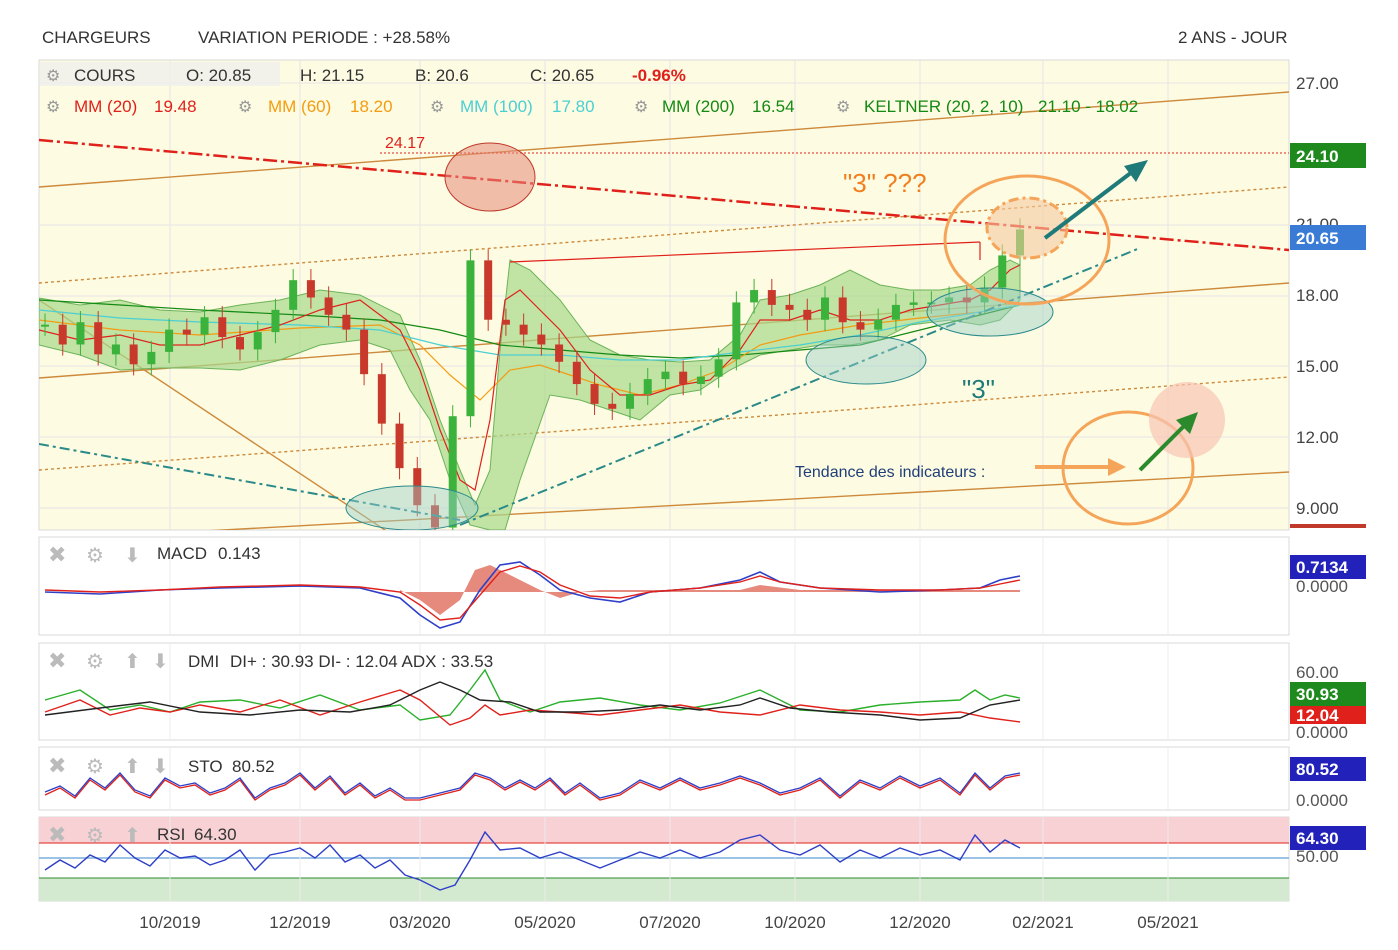 The image size is (1398, 950). Describe the element at coordinates (171, 834) in the screenshot. I see `rsi-label: RSI` at that location.